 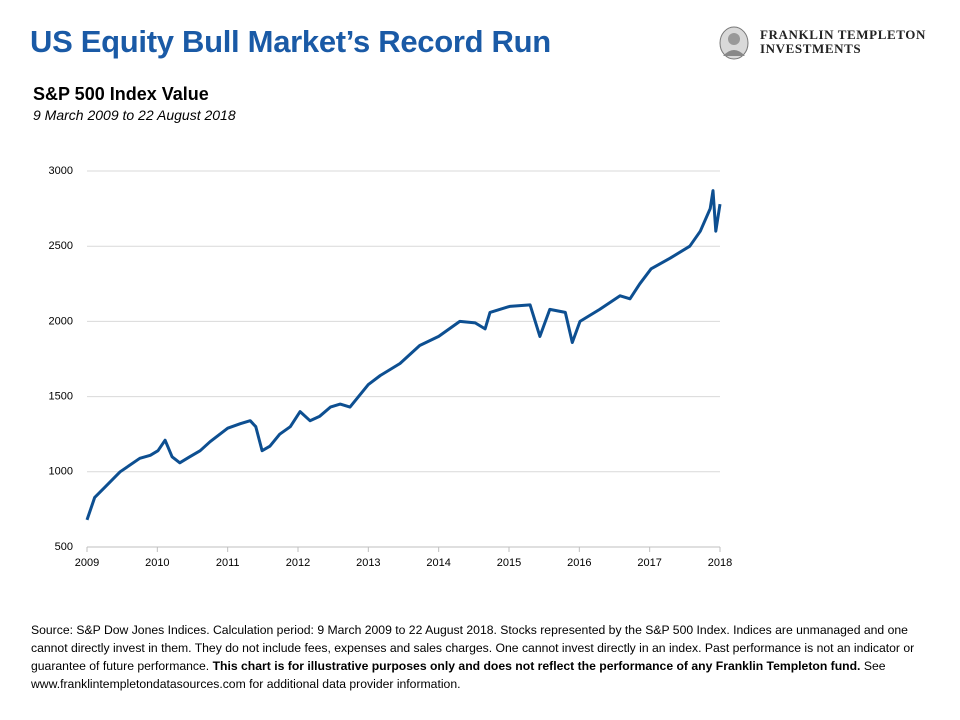 I want to click on x-tick-label: 2009, so click(x=87, y=563).